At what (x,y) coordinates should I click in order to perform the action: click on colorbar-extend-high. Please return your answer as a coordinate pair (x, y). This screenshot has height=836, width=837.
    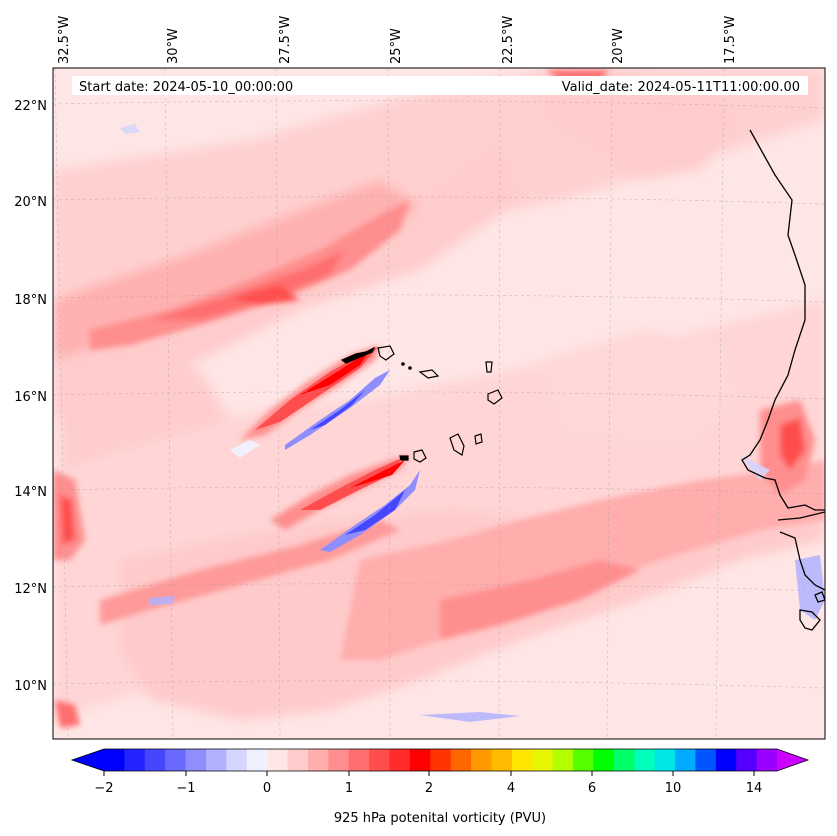
    Looking at the image, I should click on (792, 760).